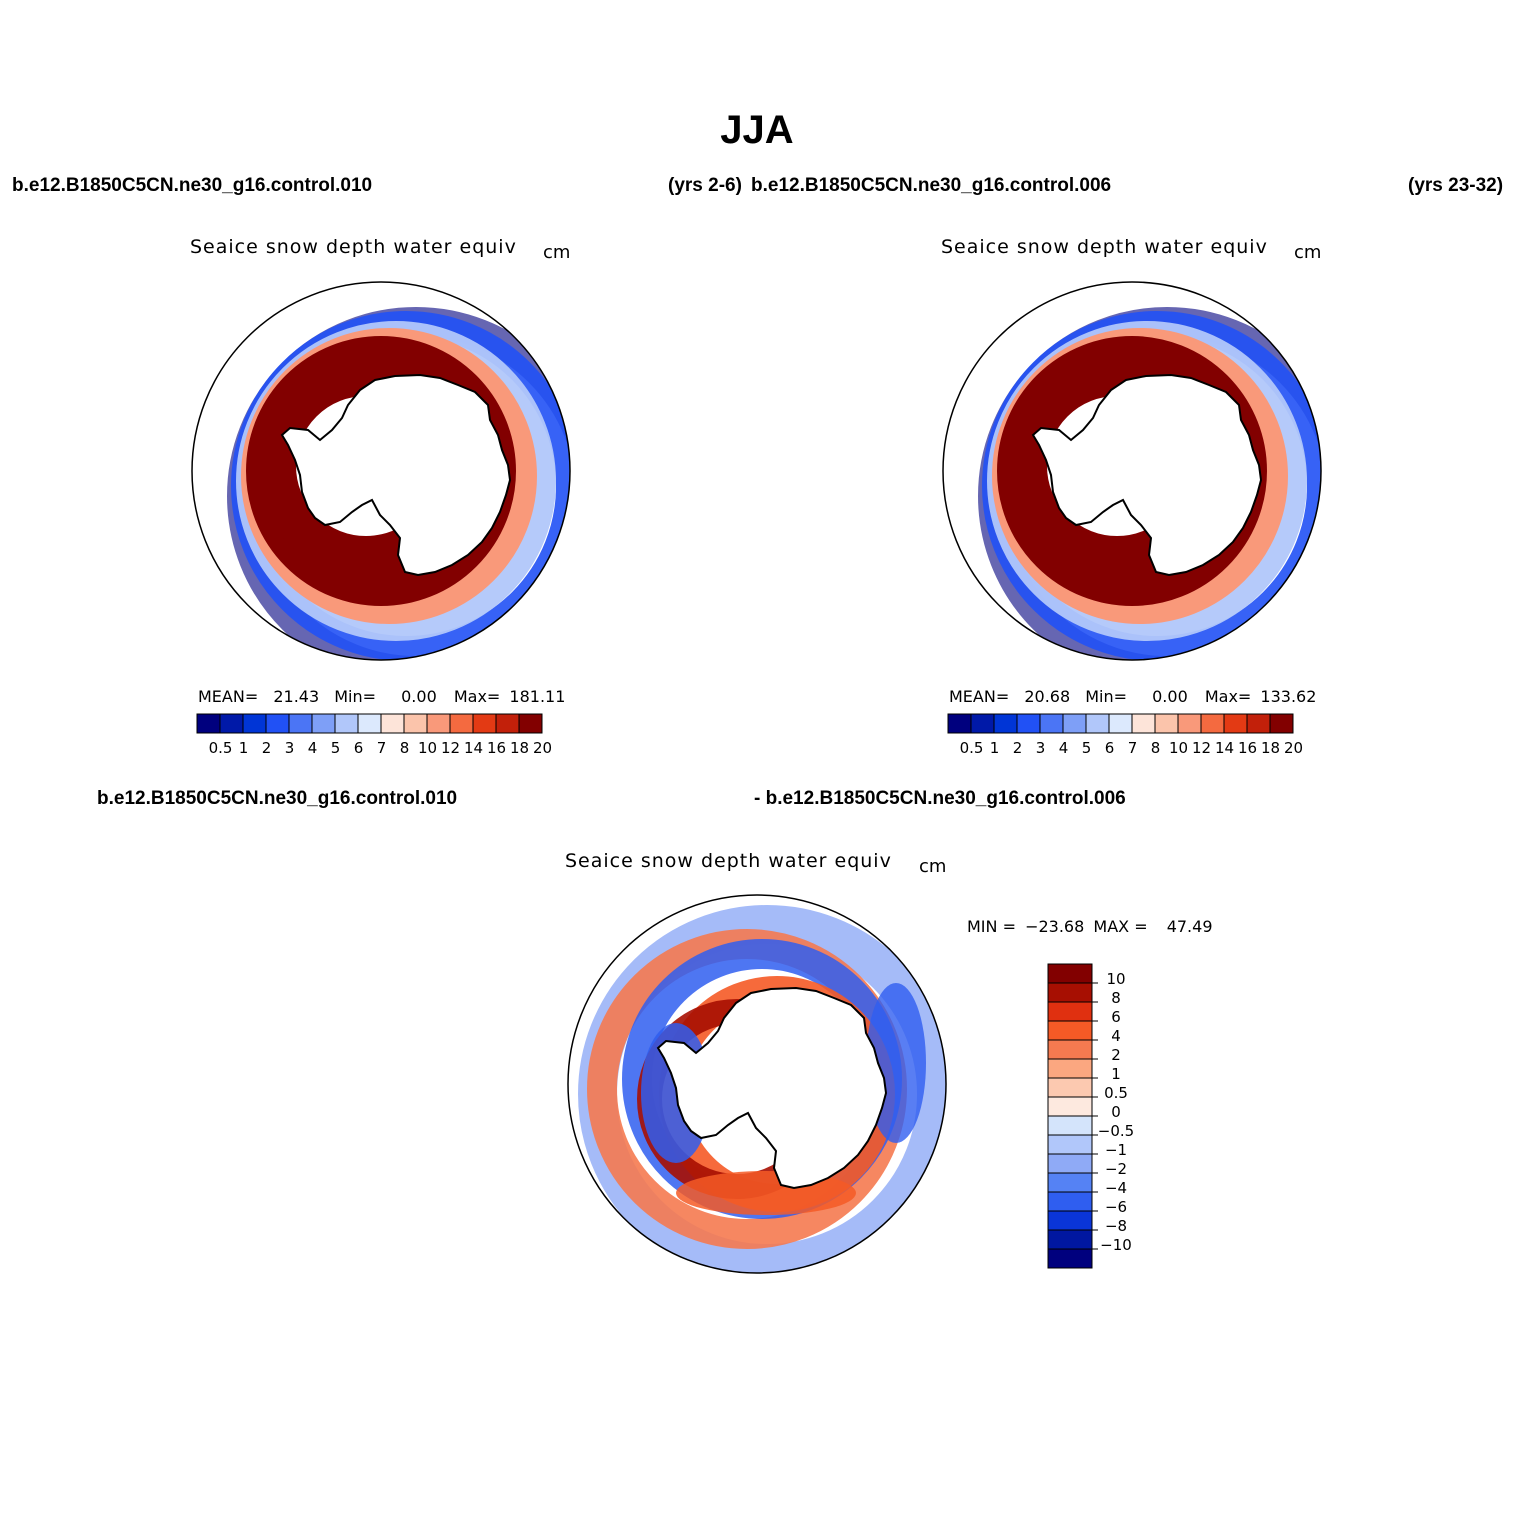  Describe the element at coordinates (381, 696) in the screenshot. I see `panel1-stats: MEAN= 21.43 Min= 0.00 Max= 181.11` at that location.